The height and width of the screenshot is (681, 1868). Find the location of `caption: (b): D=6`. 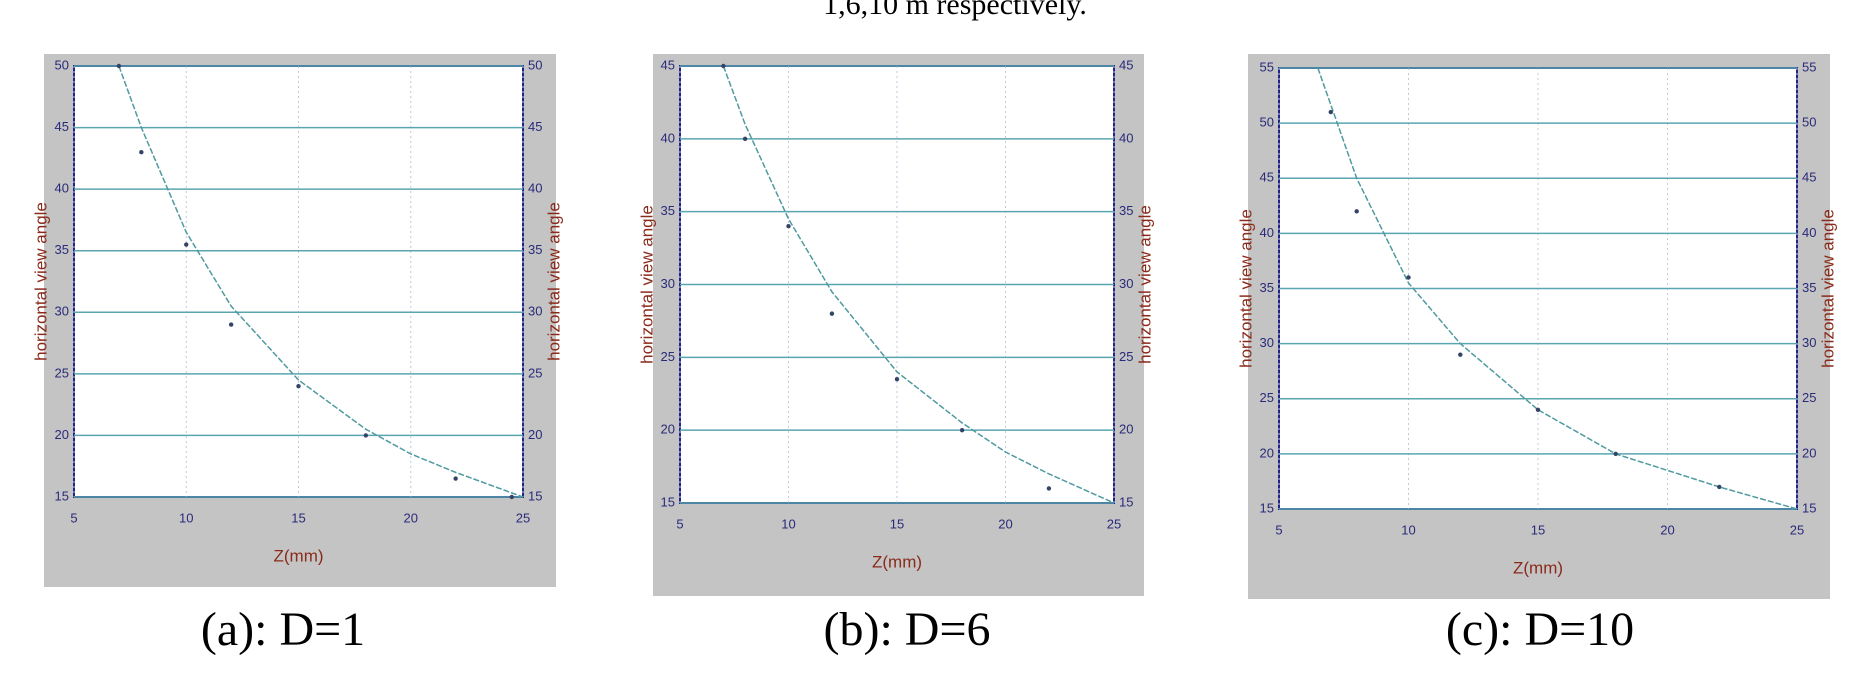

caption: (b): D=6 is located at coordinates (906, 629).